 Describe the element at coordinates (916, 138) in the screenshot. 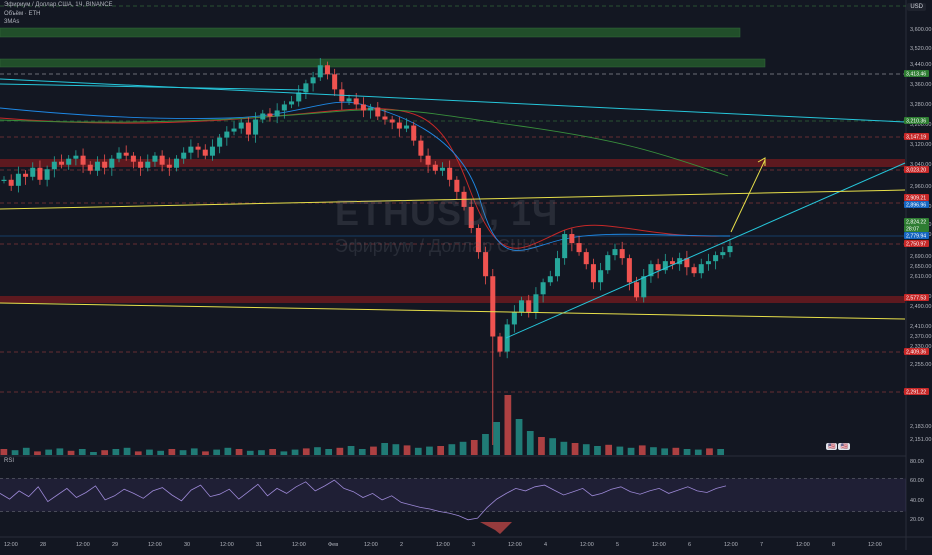

I see `price-label: 3,147.19` at that location.